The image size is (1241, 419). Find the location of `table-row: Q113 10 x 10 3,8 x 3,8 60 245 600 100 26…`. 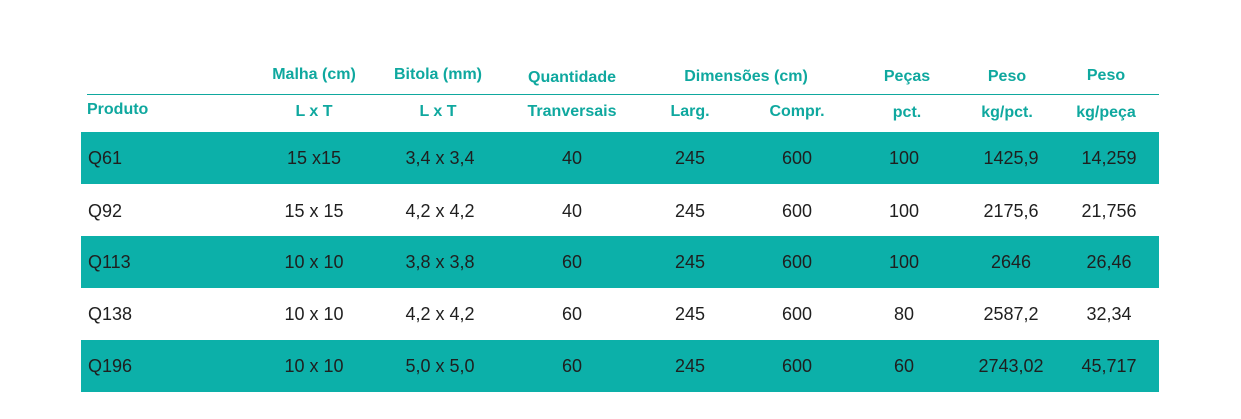

table-row: Q113 10 x 10 3,8 x 3,8 60 245 600 100 26… is located at coordinates (620, 262).